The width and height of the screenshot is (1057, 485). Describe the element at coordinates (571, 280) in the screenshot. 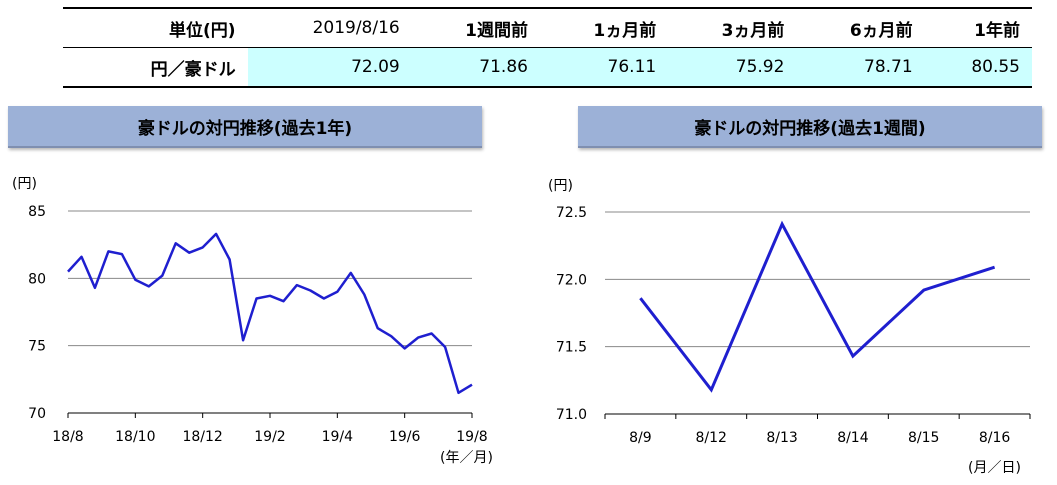

I see `chart2-ytick-label: 72.0` at that location.